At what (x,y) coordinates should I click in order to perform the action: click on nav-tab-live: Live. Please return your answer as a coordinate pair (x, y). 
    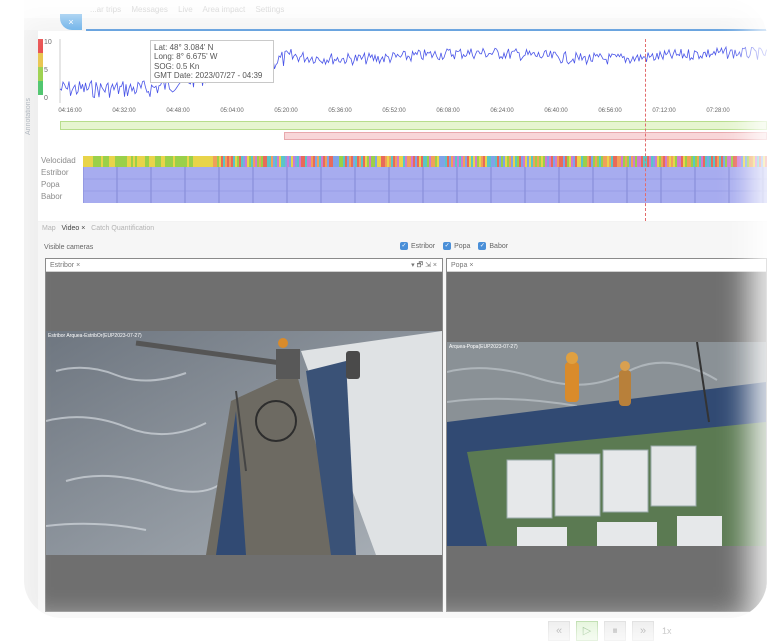
    Looking at the image, I should click on (185, 9).